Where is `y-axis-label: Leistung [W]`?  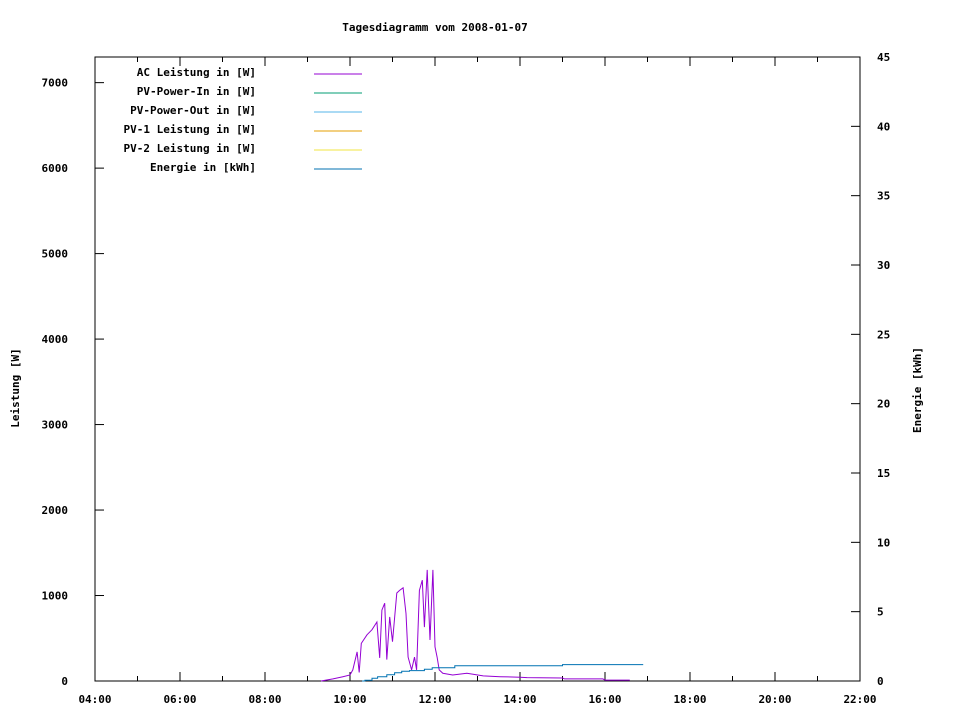 y-axis-label: Leistung [W] is located at coordinates (15, 387).